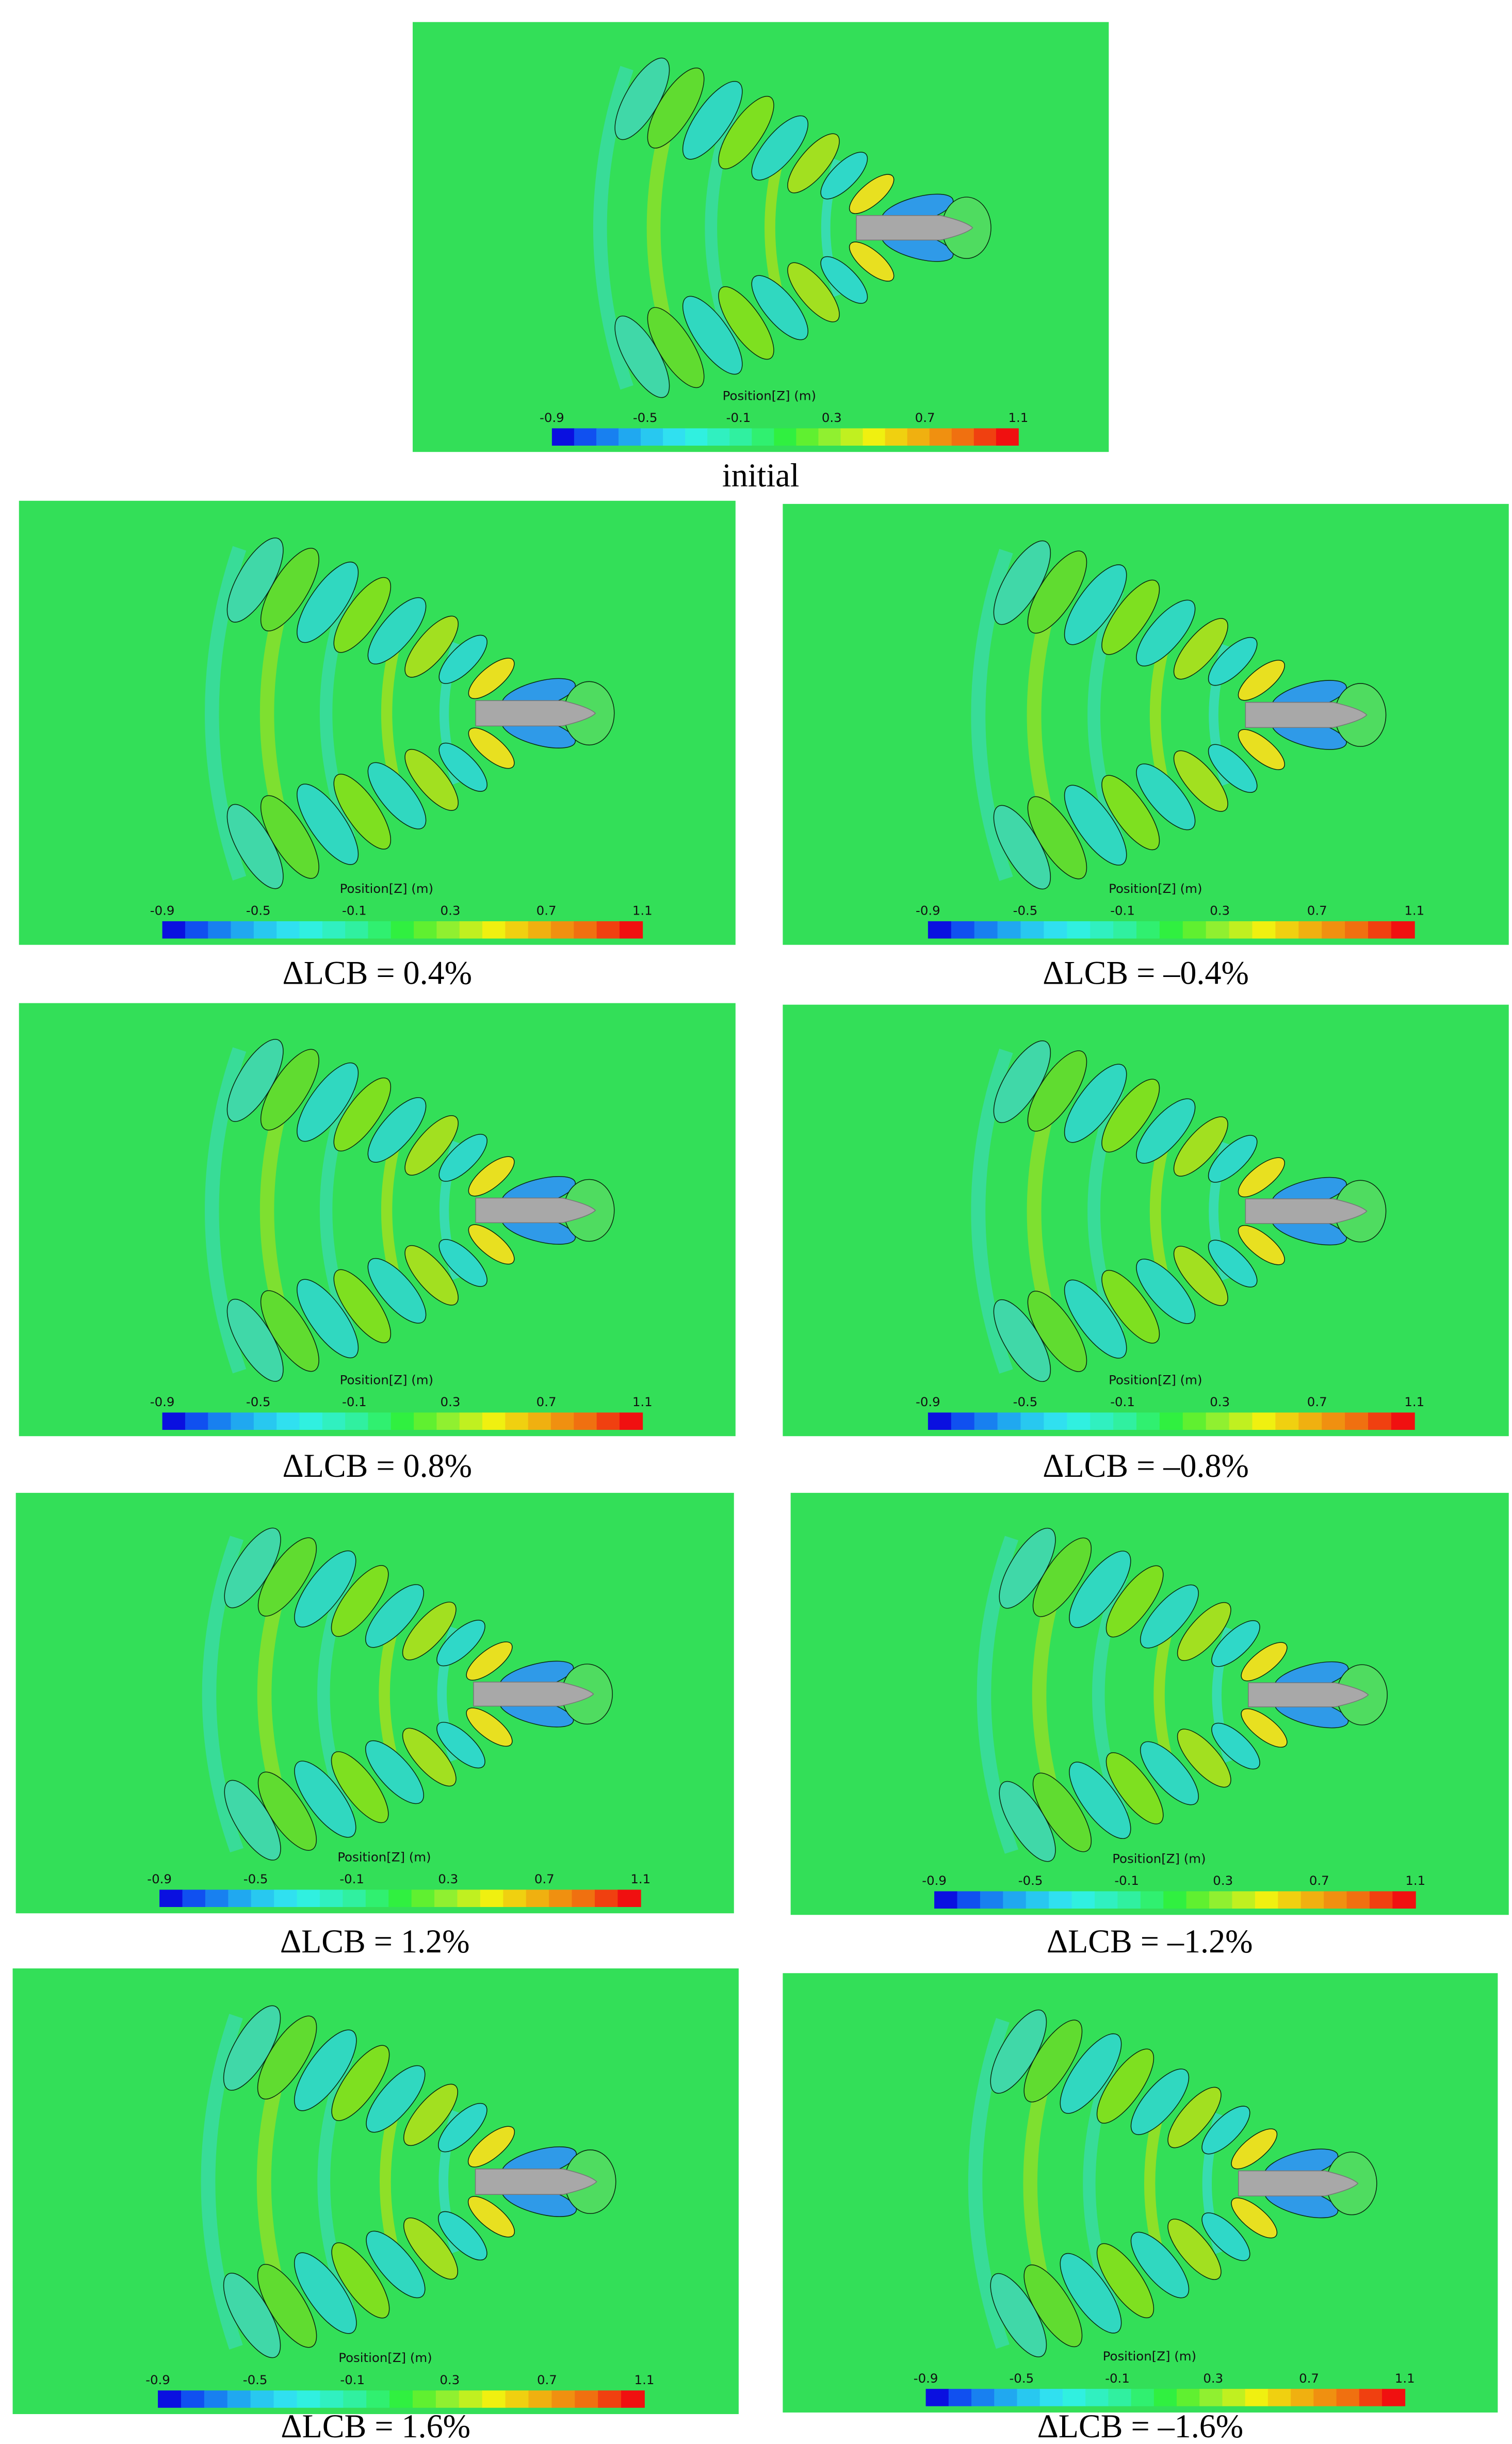 This screenshot has width=1512, height=2444. What do you see at coordinates (1146, 972) in the screenshot?
I see `caption: ΔLCB = –0.4%` at bounding box center [1146, 972].